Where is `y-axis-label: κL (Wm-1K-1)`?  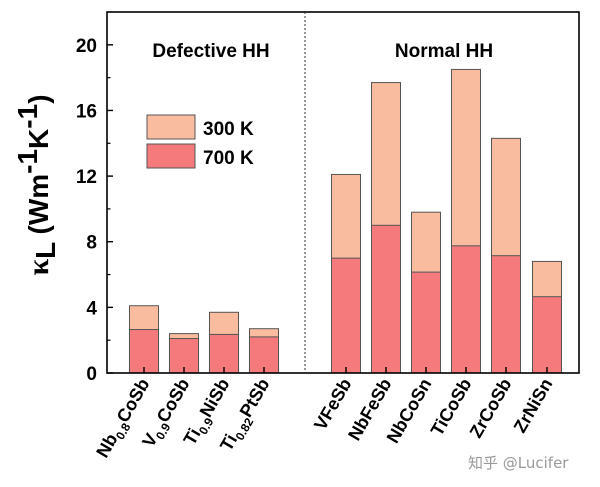
y-axis-label: κL (Wm-1K-1) is located at coordinates (36, 184).